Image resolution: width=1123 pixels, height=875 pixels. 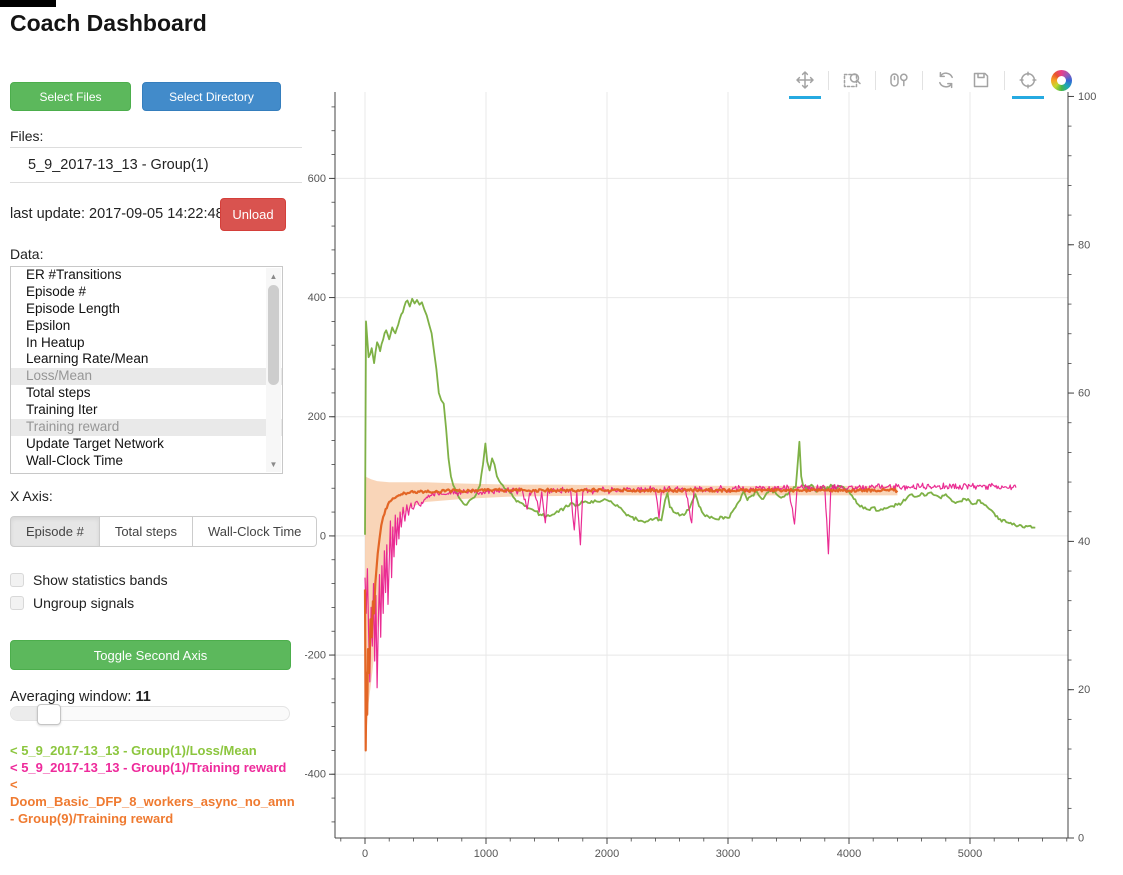 I want to click on svg-text: 400, so click(x=317, y=298).